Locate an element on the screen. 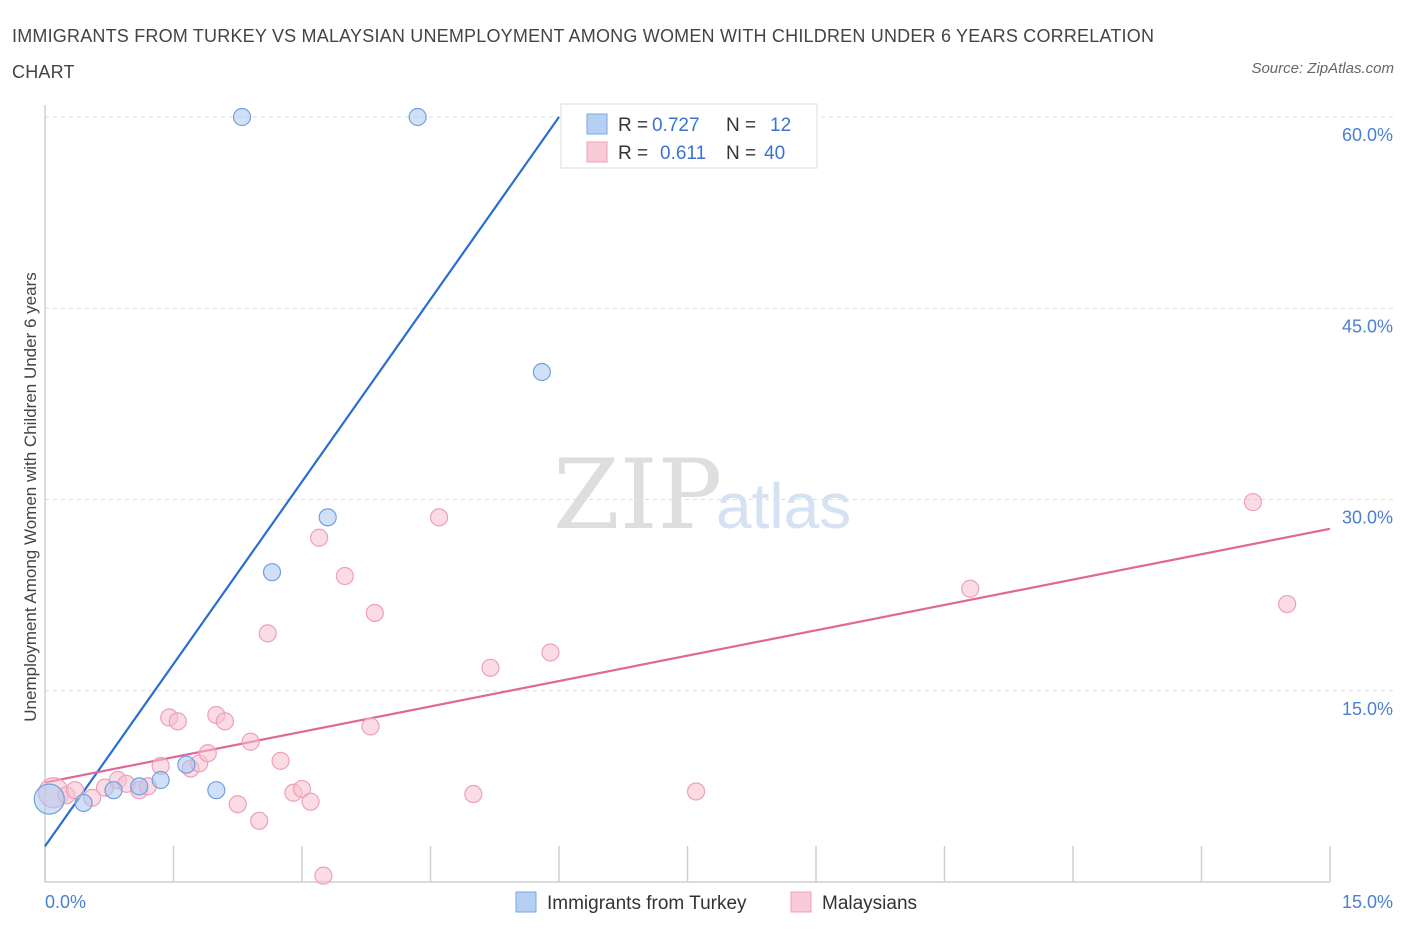 Image resolution: width=1406 pixels, height=930 pixels. stats-n-value-malaysians: 40 is located at coordinates (774, 153).